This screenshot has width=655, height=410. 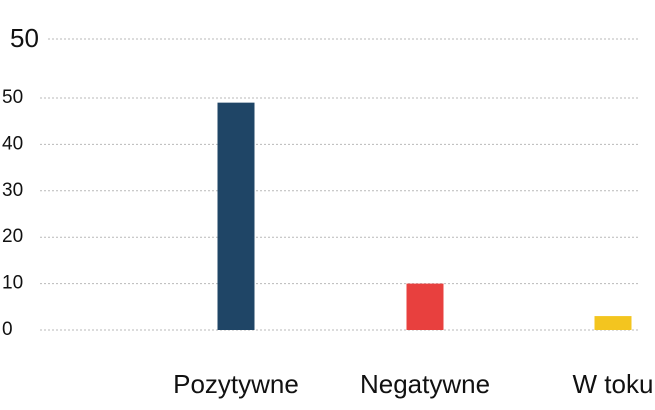 I want to click on category-labels: Pozytywne Negatywne W toku, so click(x=413, y=384).